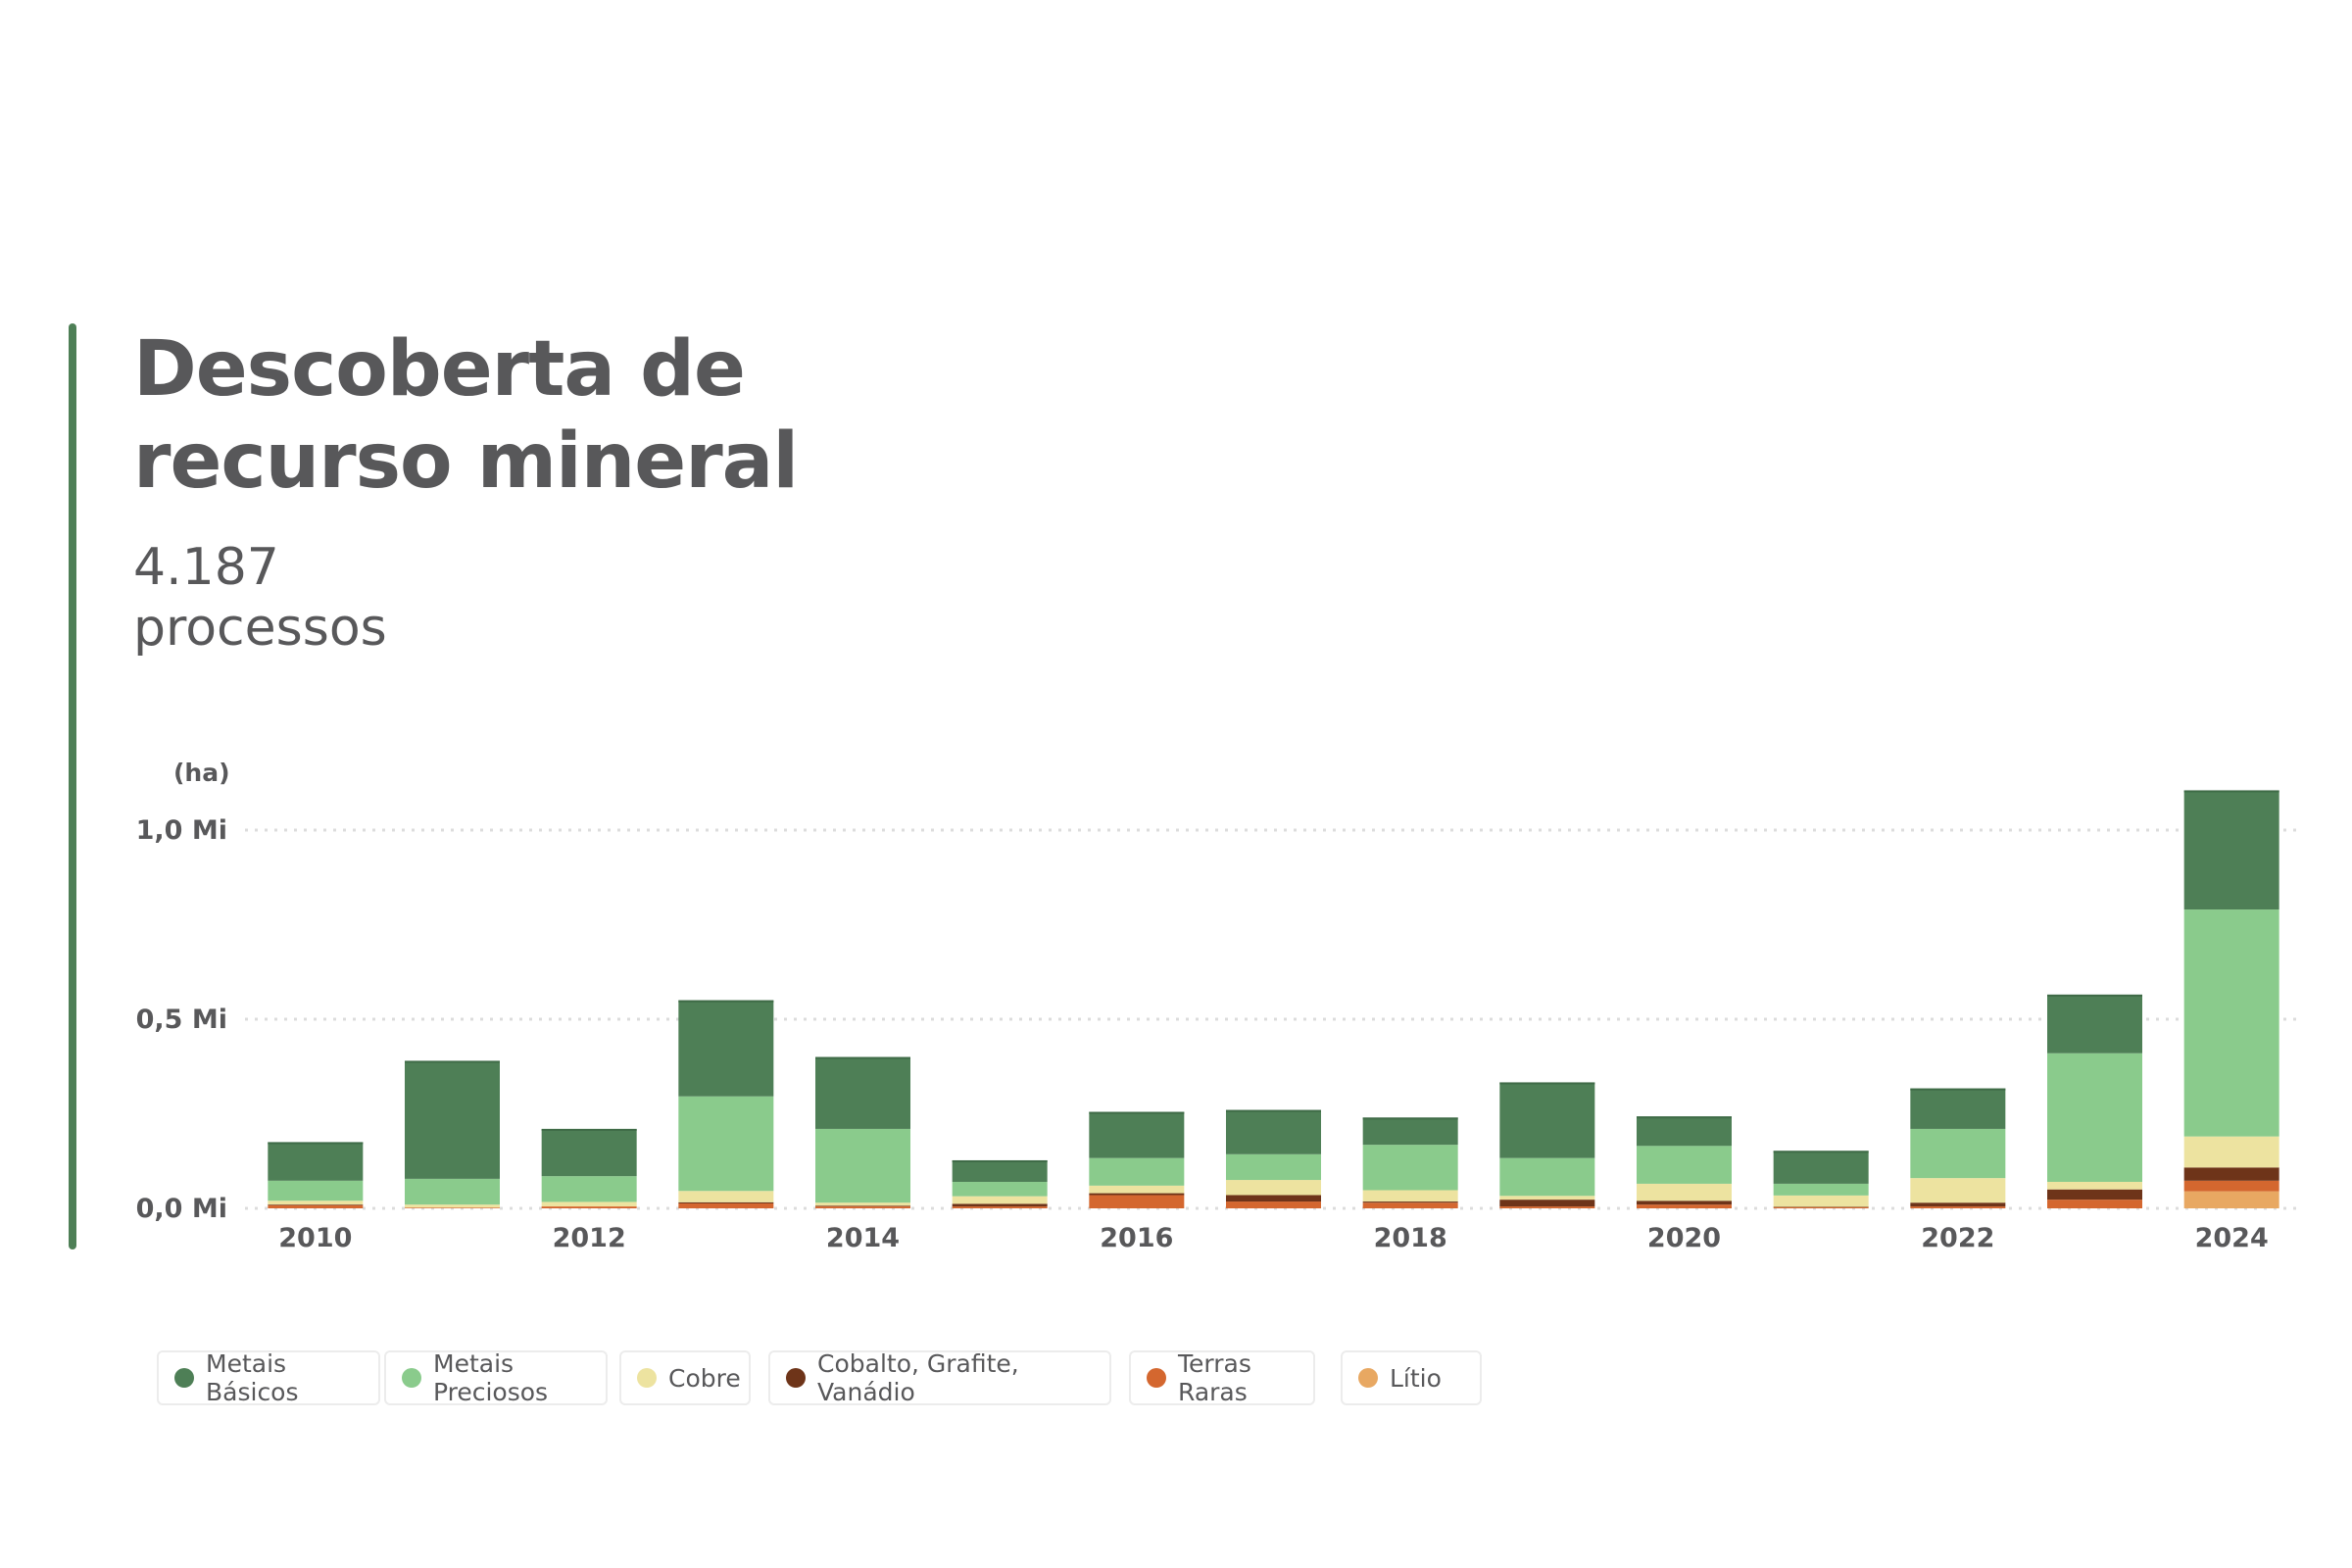 The height and width of the screenshot is (1568, 2352). I want to click on bar-group-2012, so click(589, 1168).